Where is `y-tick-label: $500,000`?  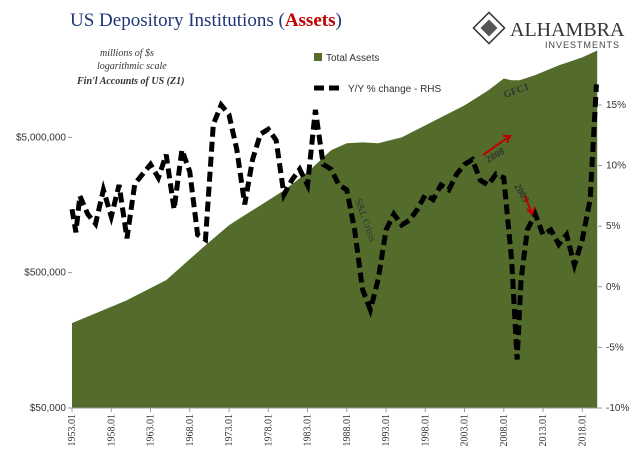 y-tick-label: $500,000 is located at coordinates (45, 273).